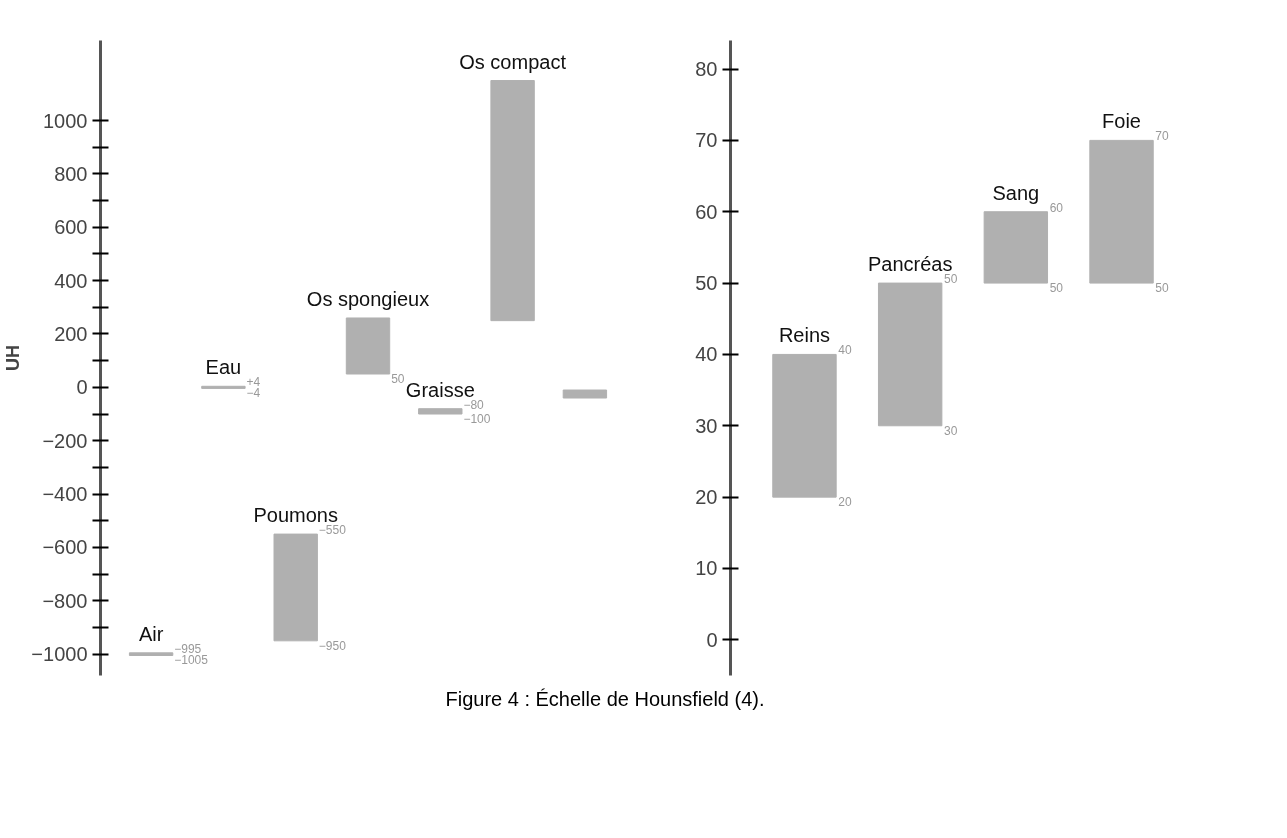 The image size is (1287, 838). I want to click on y-tick-label: 70, so click(706, 140).